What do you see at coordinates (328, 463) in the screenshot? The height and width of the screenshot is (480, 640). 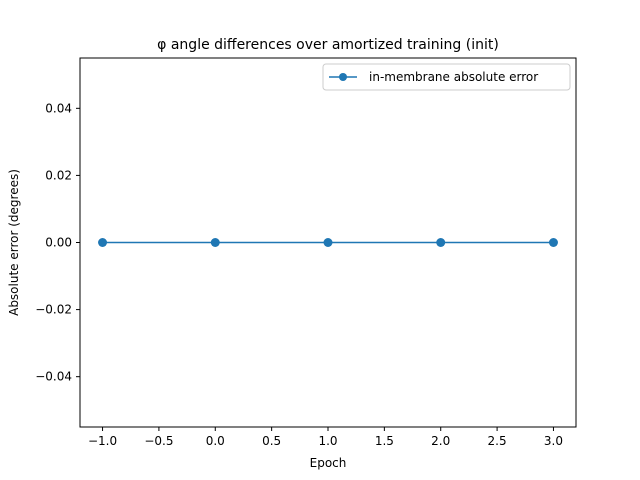 I see `x-axis-title: Epoch` at bounding box center [328, 463].